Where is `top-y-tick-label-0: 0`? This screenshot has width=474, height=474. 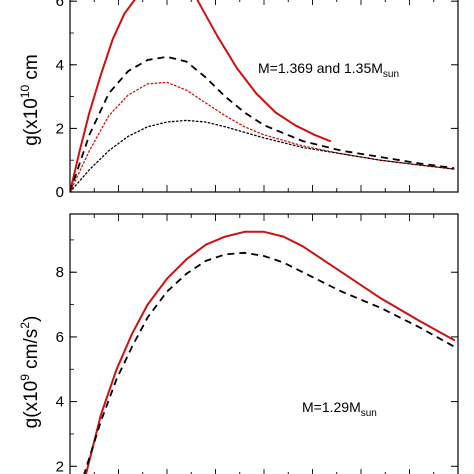 top-y-tick-label-0: 0 is located at coordinates (60, 192).